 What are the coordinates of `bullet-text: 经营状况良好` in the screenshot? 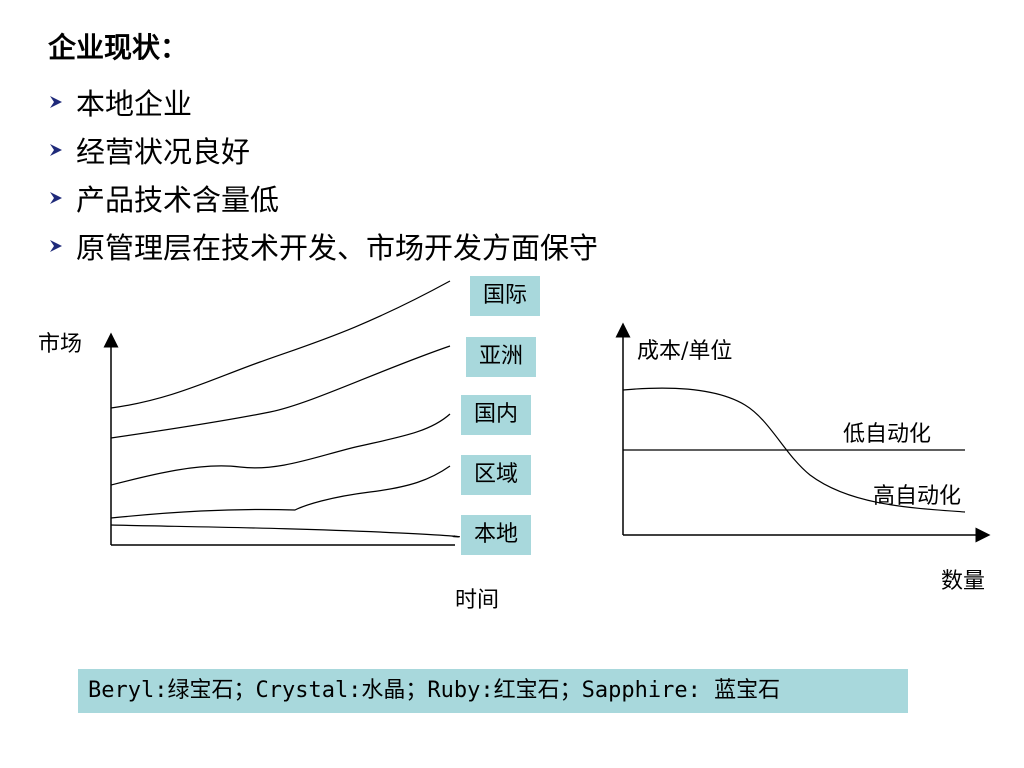 It's located at (163, 152).